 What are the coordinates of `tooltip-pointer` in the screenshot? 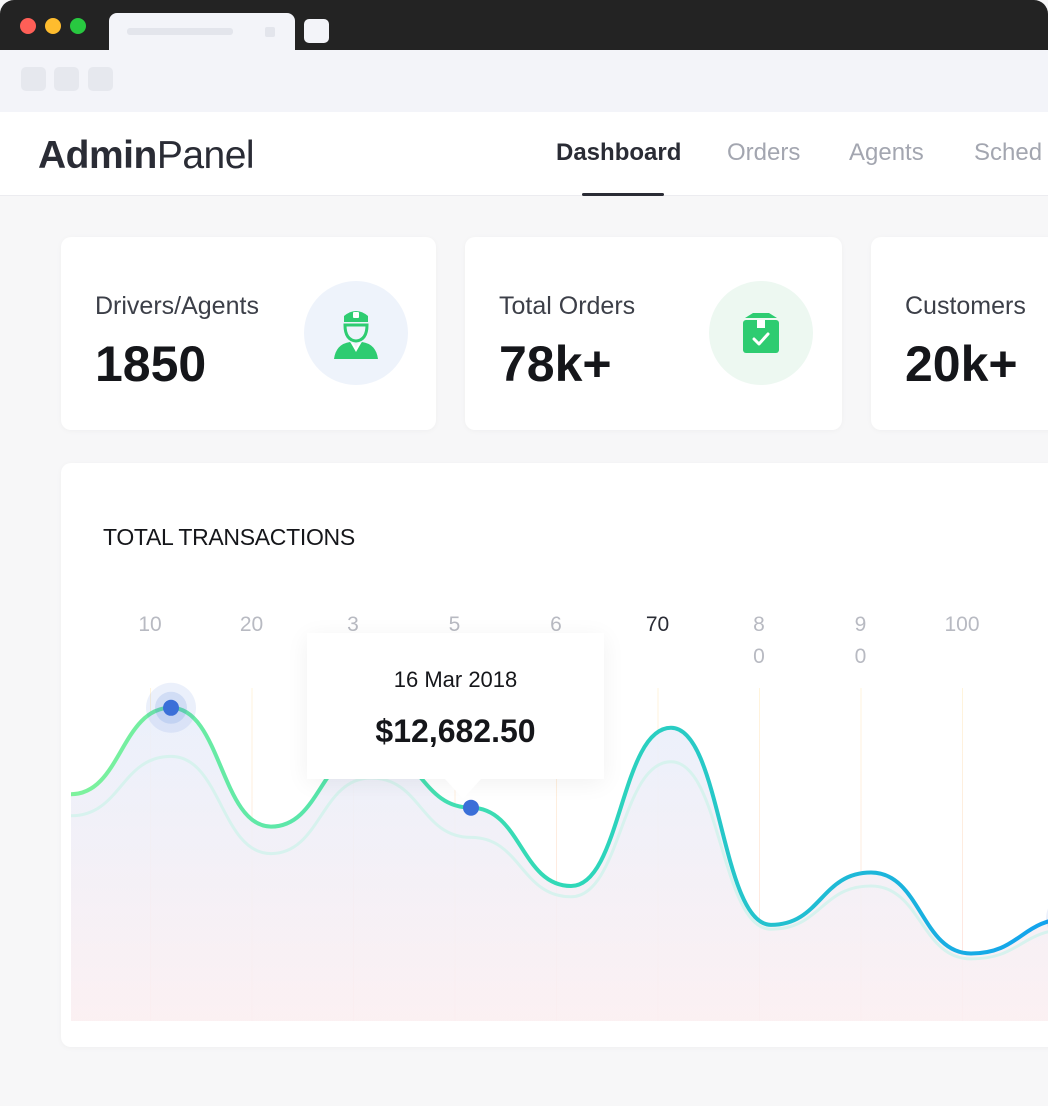 It's located at (463, 789).